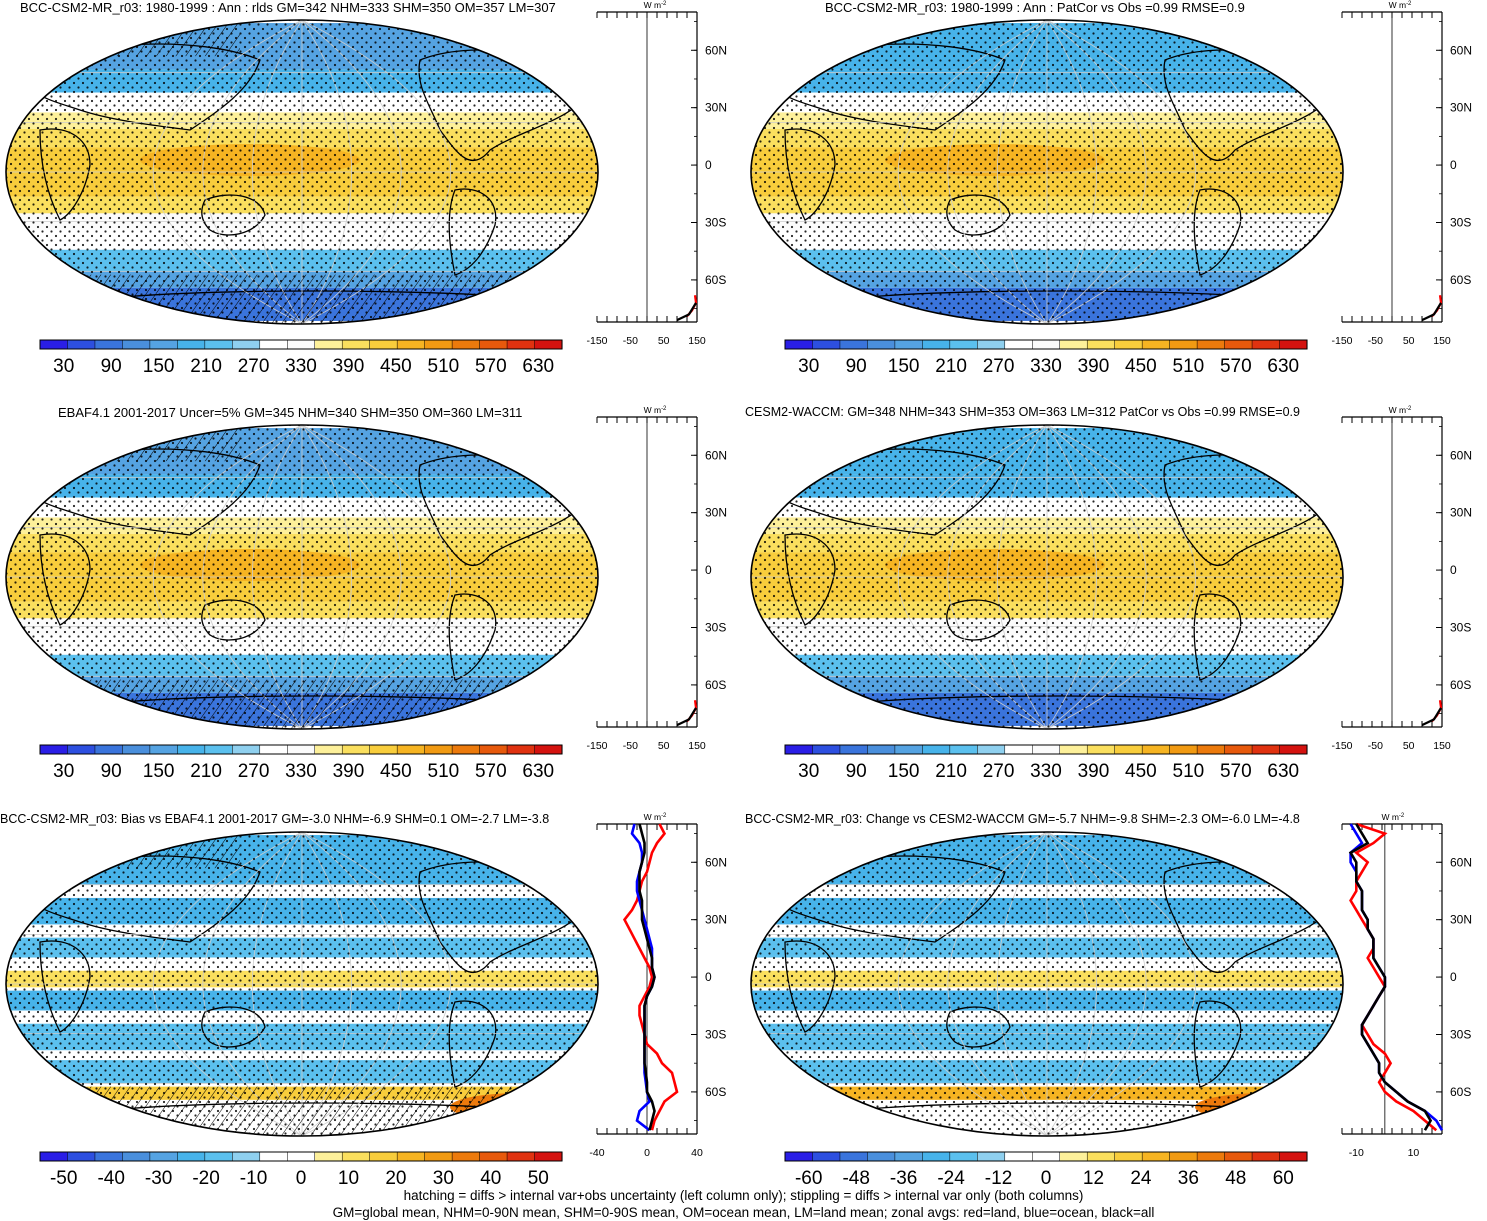  What do you see at coordinates (63, 1178) in the screenshot?
I see `colorbar-tick-label: -50` at bounding box center [63, 1178].